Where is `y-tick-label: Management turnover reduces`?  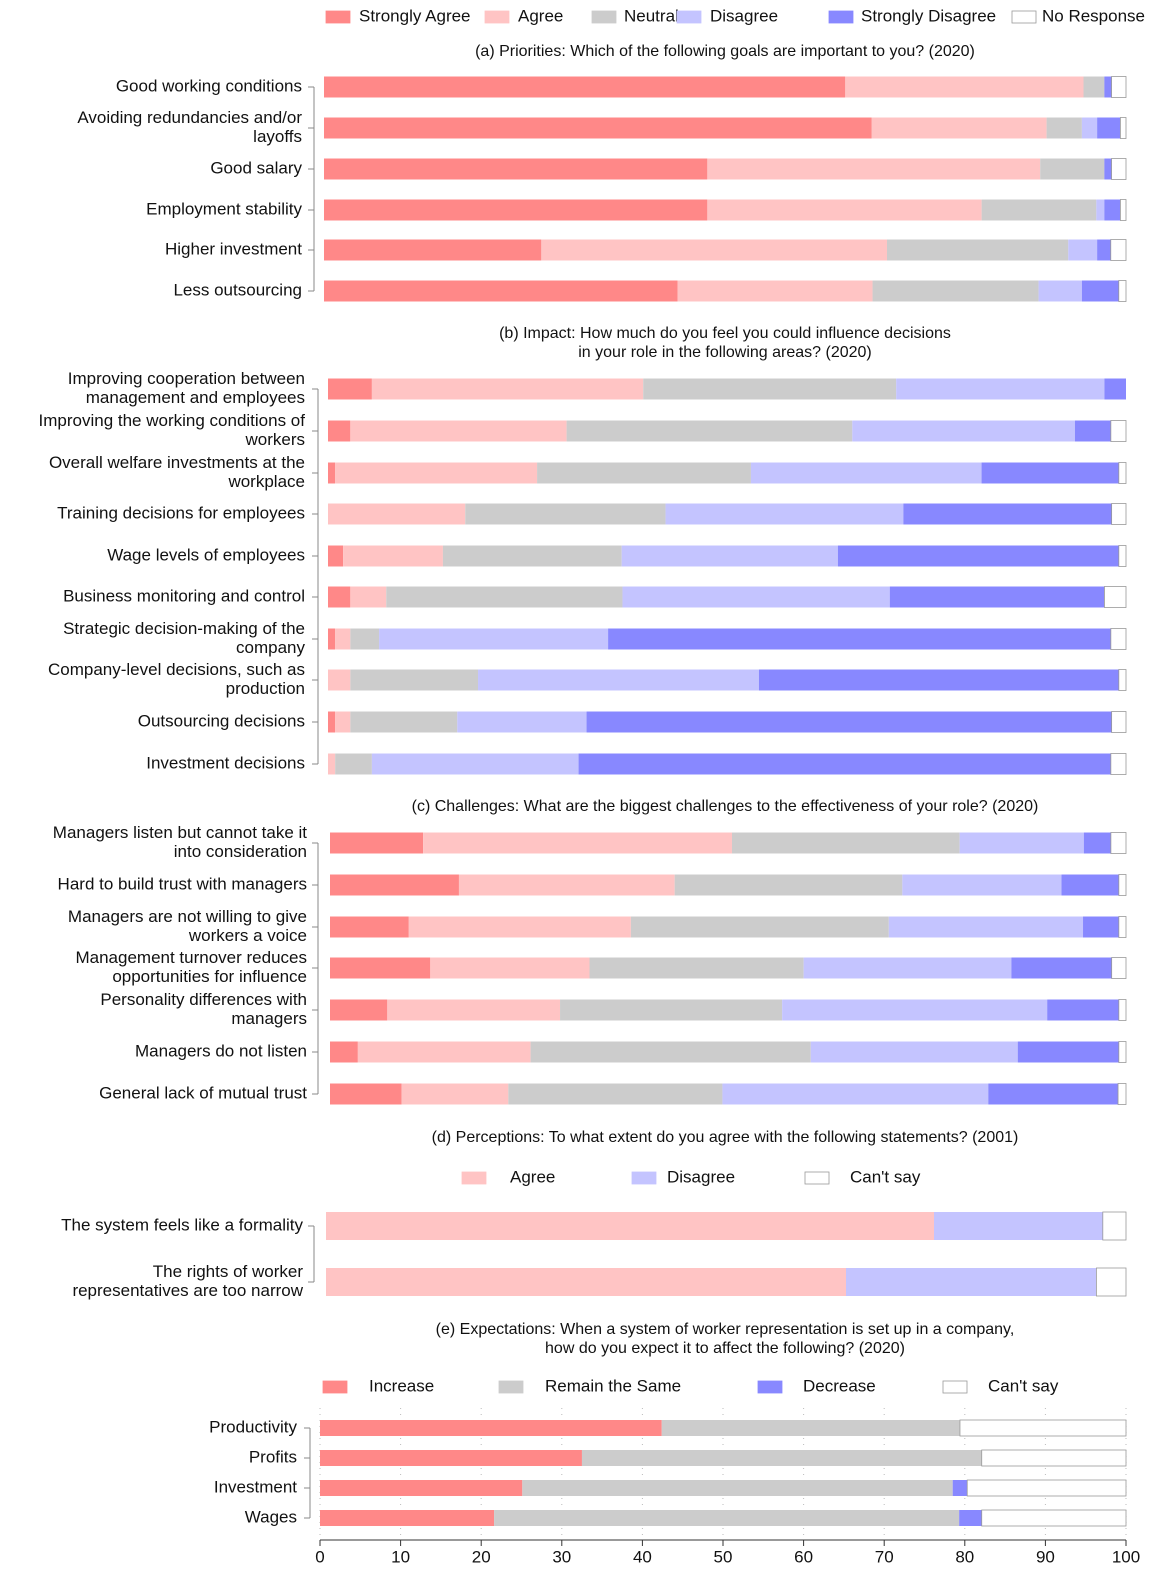
y-tick-label: Management turnover reduces is located at coordinates (191, 957).